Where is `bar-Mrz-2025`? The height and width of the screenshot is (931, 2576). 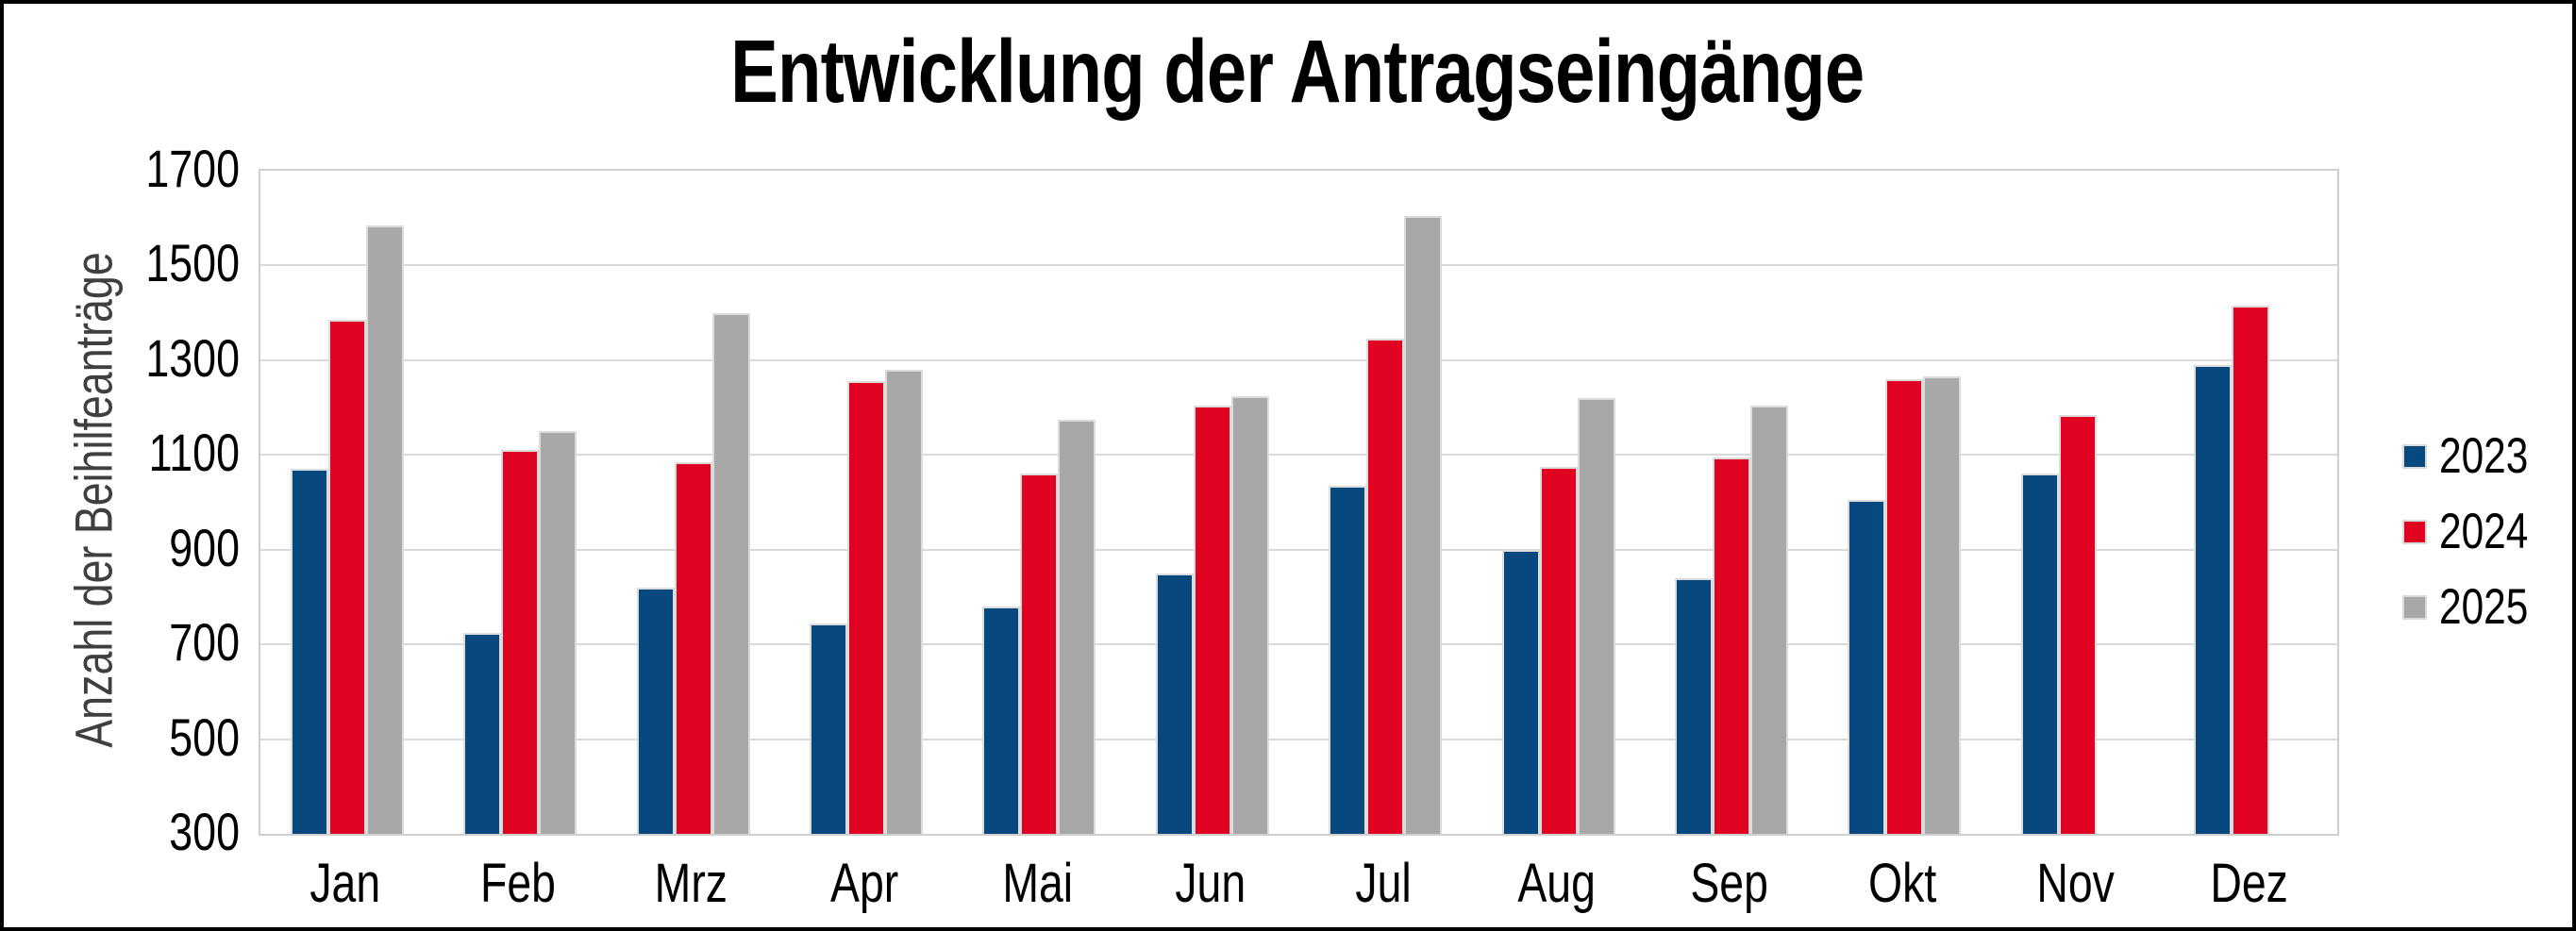
bar-Mrz-2025 is located at coordinates (730, 573).